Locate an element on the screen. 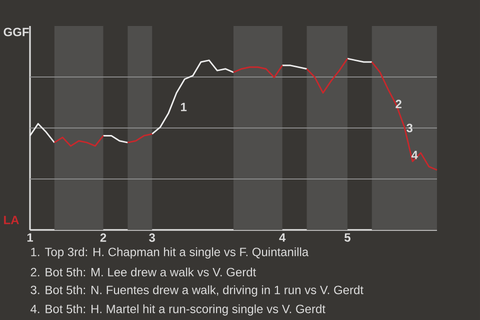 This screenshot has width=480, height=320. x-tick-label: 1 is located at coordinates (30, 237).